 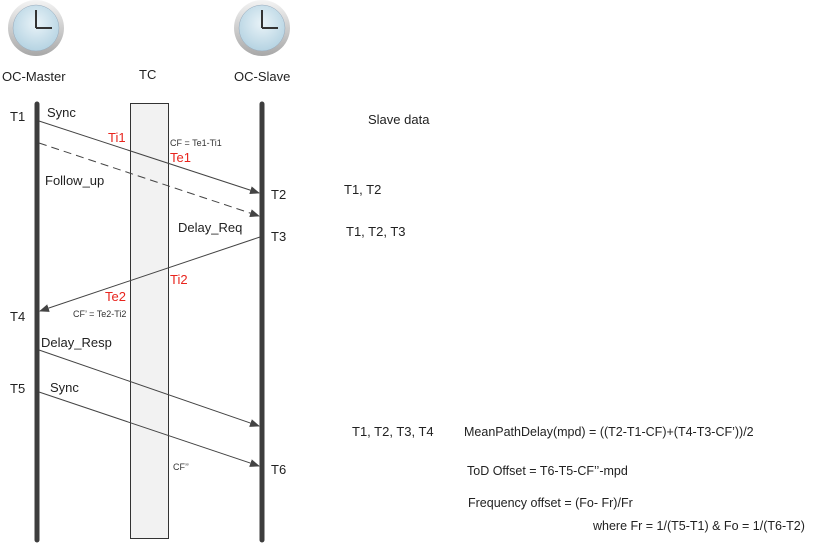 What do you see at coordinates (393, 431) in the screenshot?
I see `slave-data-row: T1, T2, T3, T4` at bounding box center [393, 431].